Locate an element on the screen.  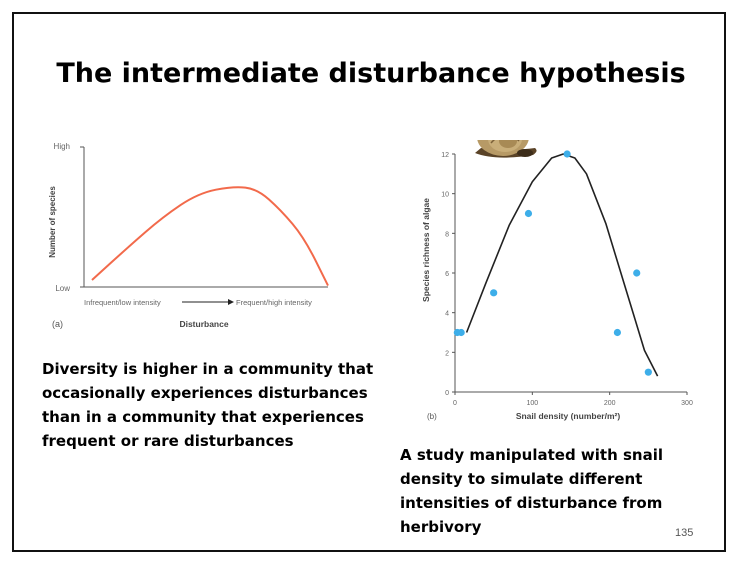
x-tick-label: 200 is located at coordinates (610, 403).